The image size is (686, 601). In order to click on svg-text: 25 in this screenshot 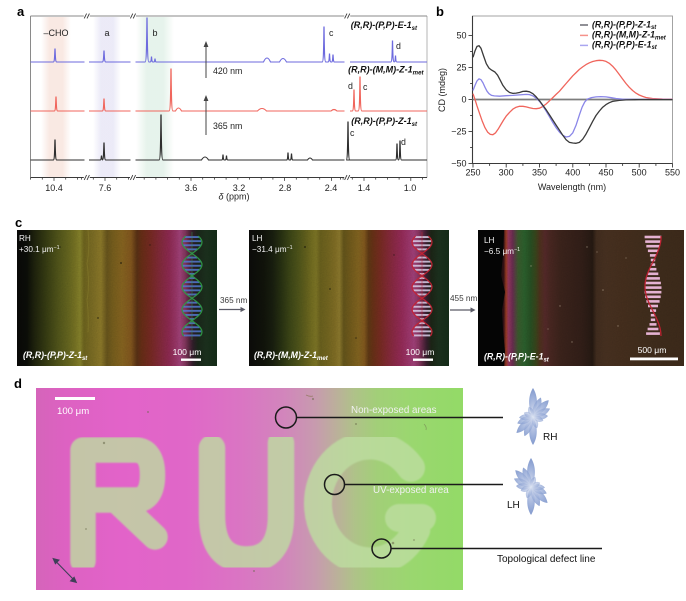, I will do `click(461, 67)`.